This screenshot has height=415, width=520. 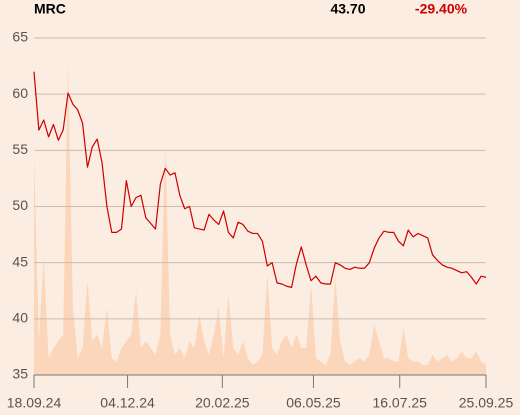 What do you see at coordinates (20, 37) in the screenshot?
I see `y-tick-label: 65` at bounding box center [20, 37].